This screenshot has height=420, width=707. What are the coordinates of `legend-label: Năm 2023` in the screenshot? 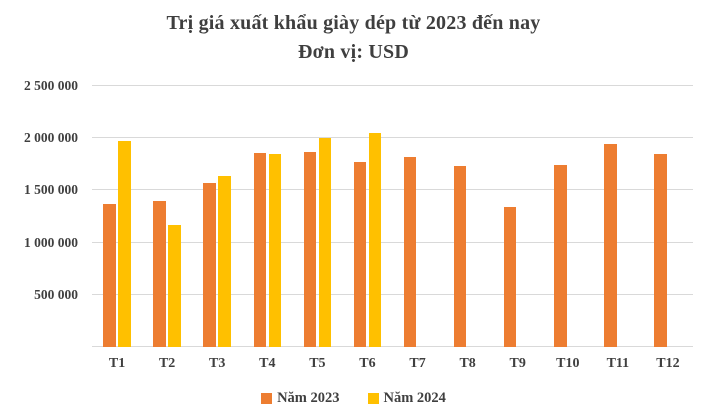 It's located at (308, 398).